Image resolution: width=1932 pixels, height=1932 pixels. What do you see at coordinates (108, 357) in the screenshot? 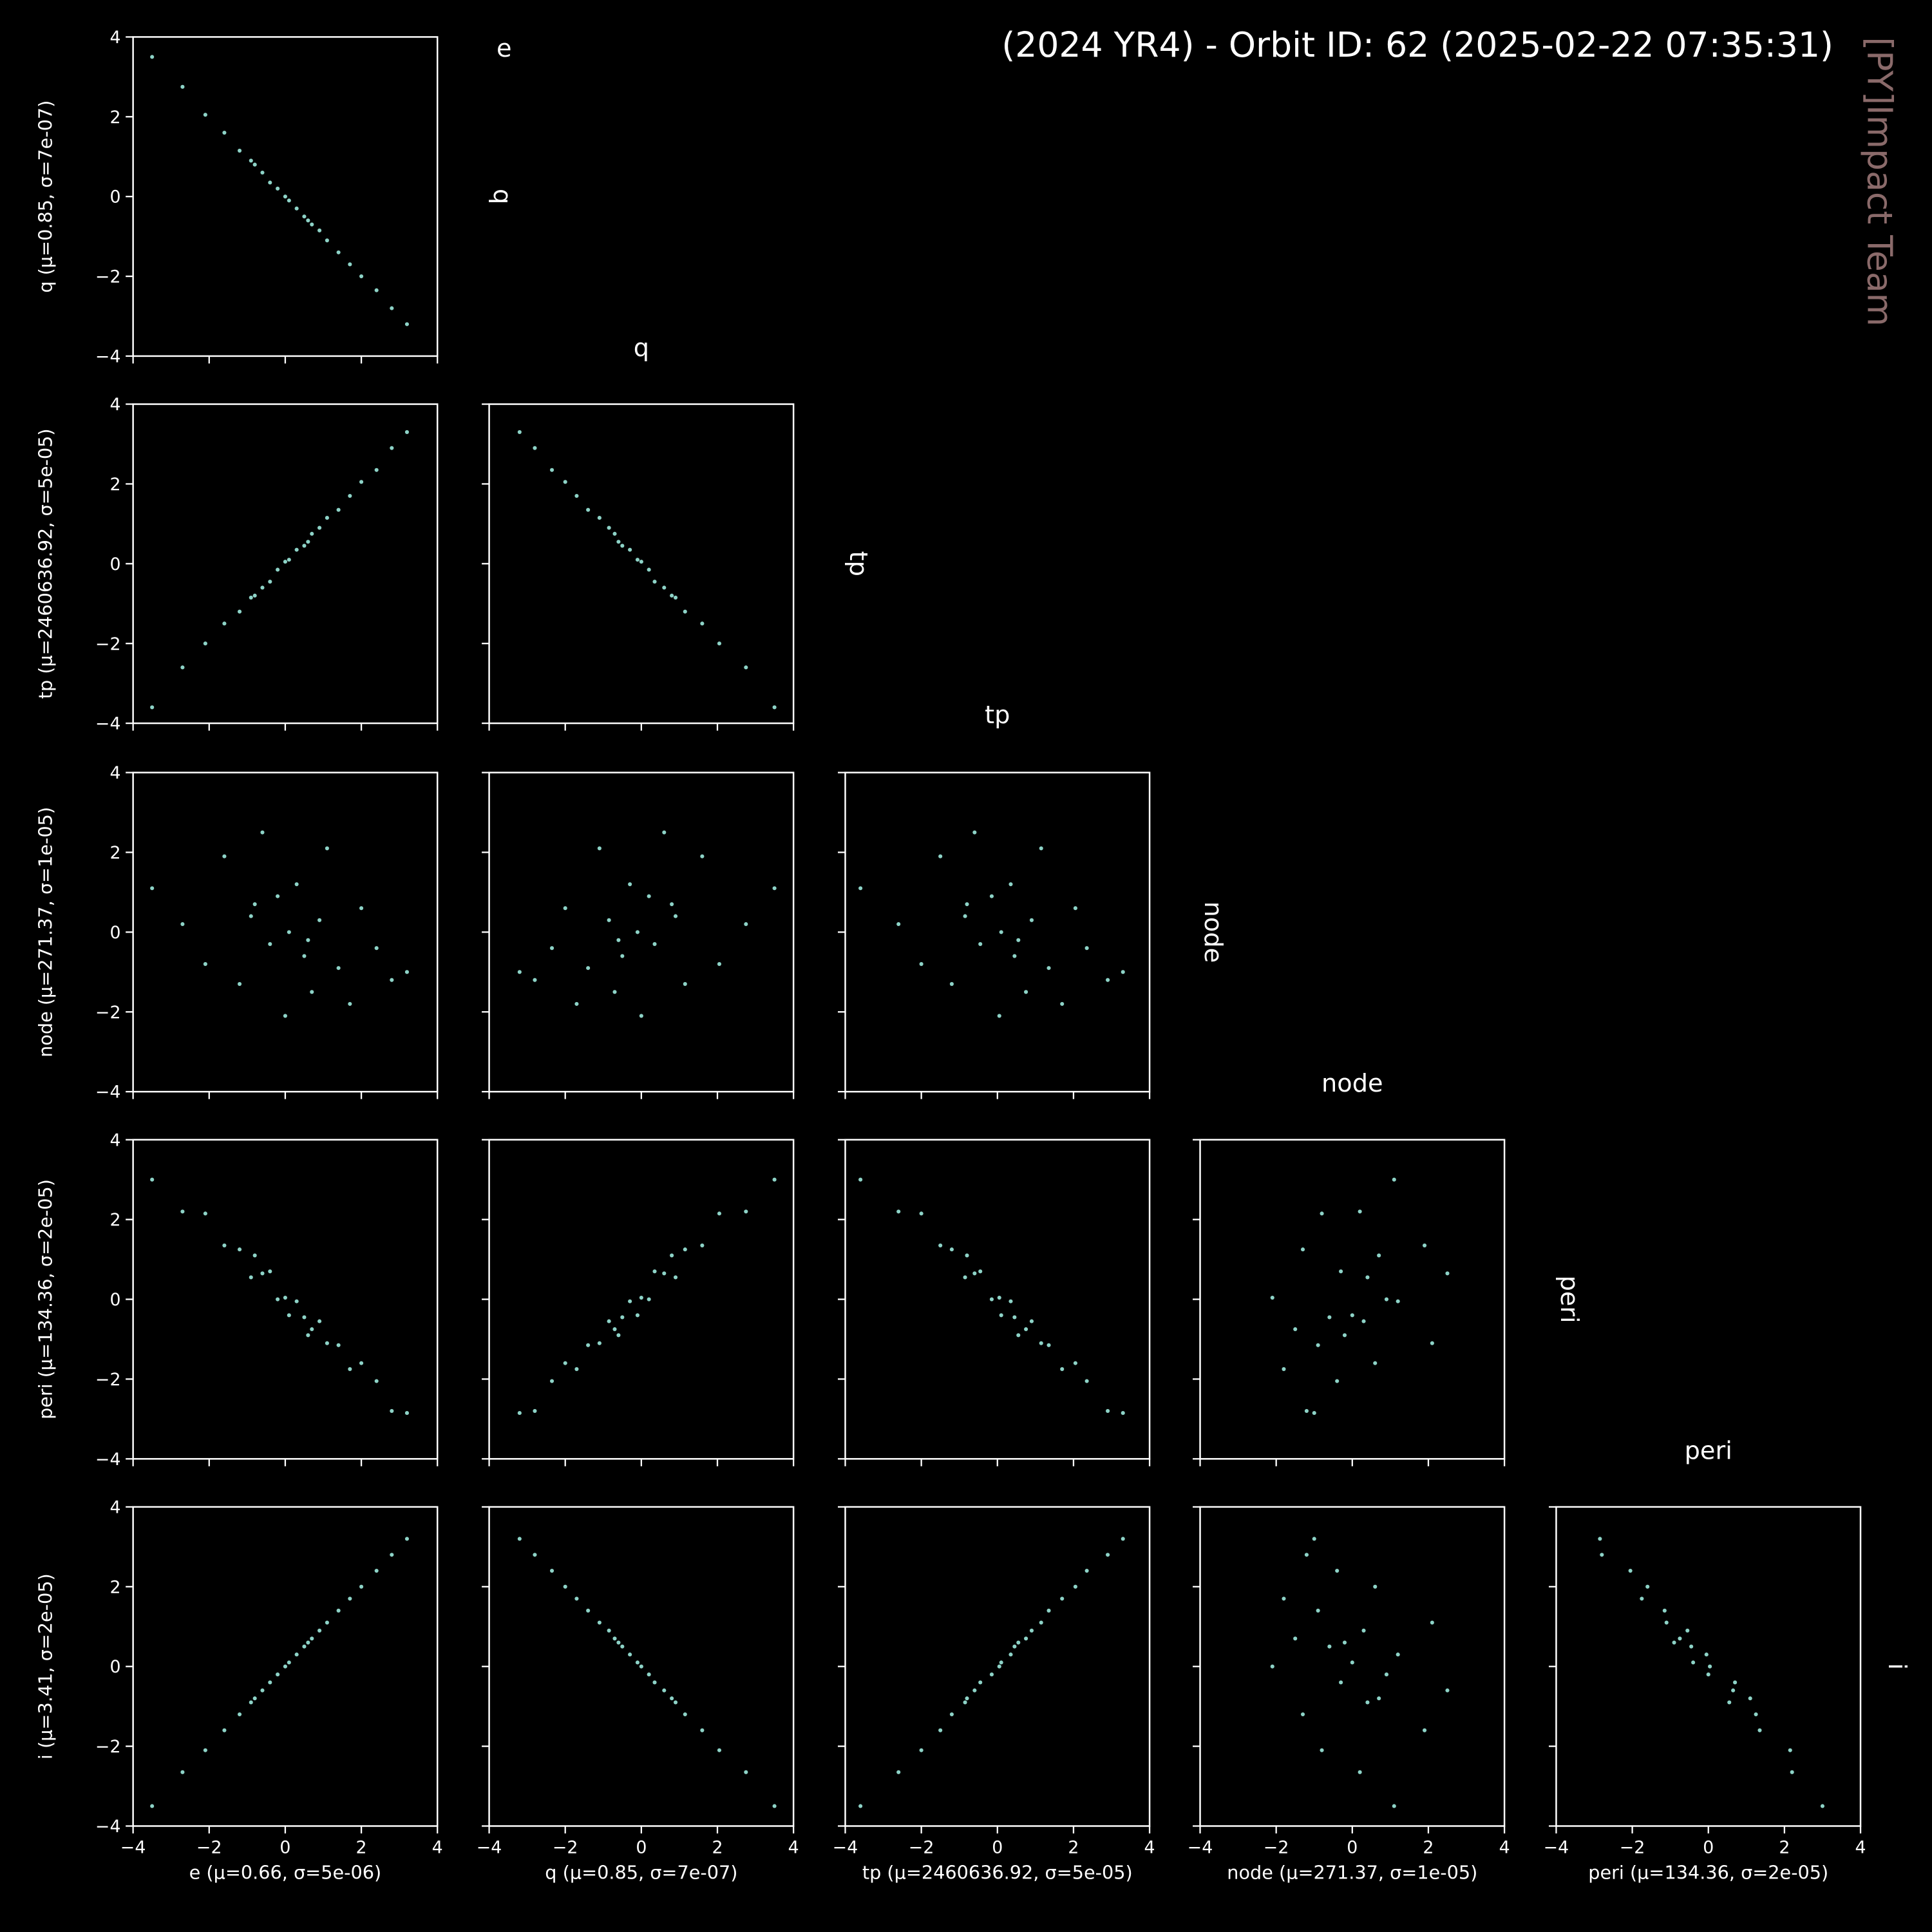
I see `y-tick-label: −4` at bounding box center [108, 357].